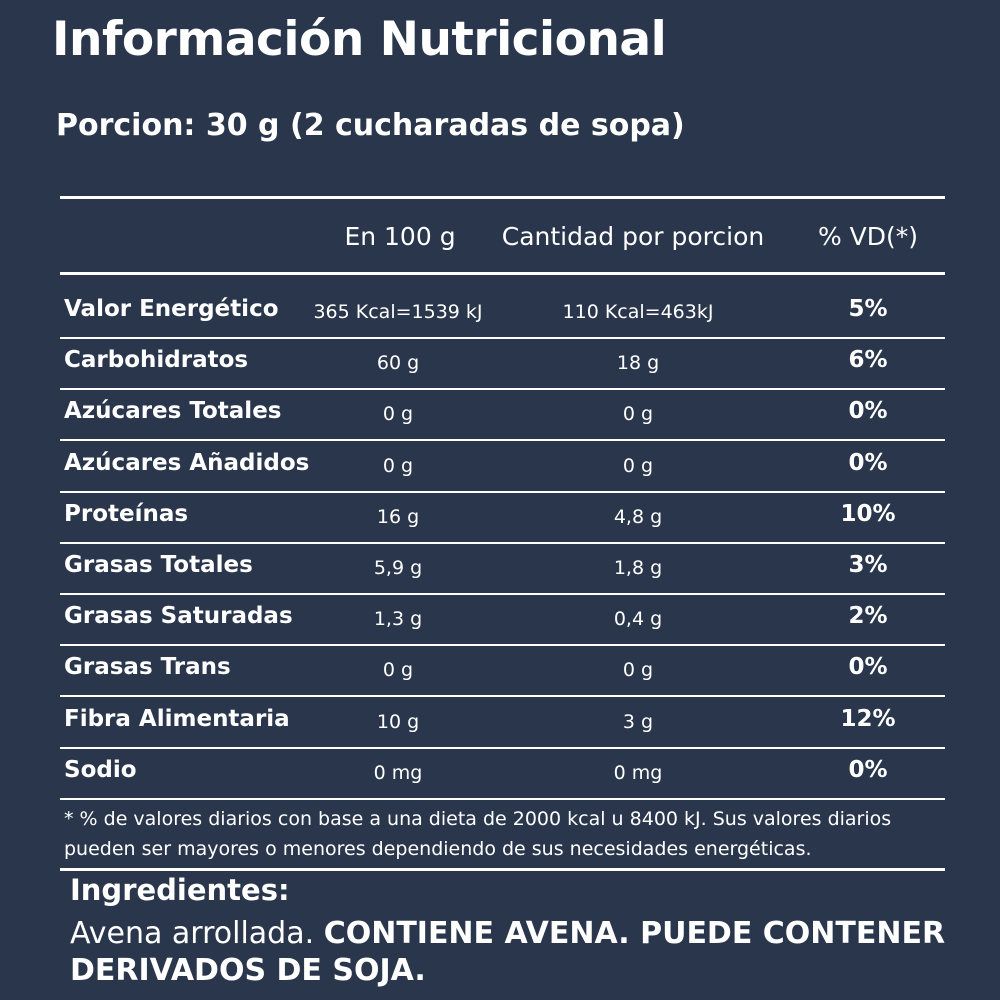 The height and width of the screenshot is (1000, 1000). Describe the element at coordinates (868, 309) in the screenshot. I see `nutrient-daily-value: 5%` at that location.